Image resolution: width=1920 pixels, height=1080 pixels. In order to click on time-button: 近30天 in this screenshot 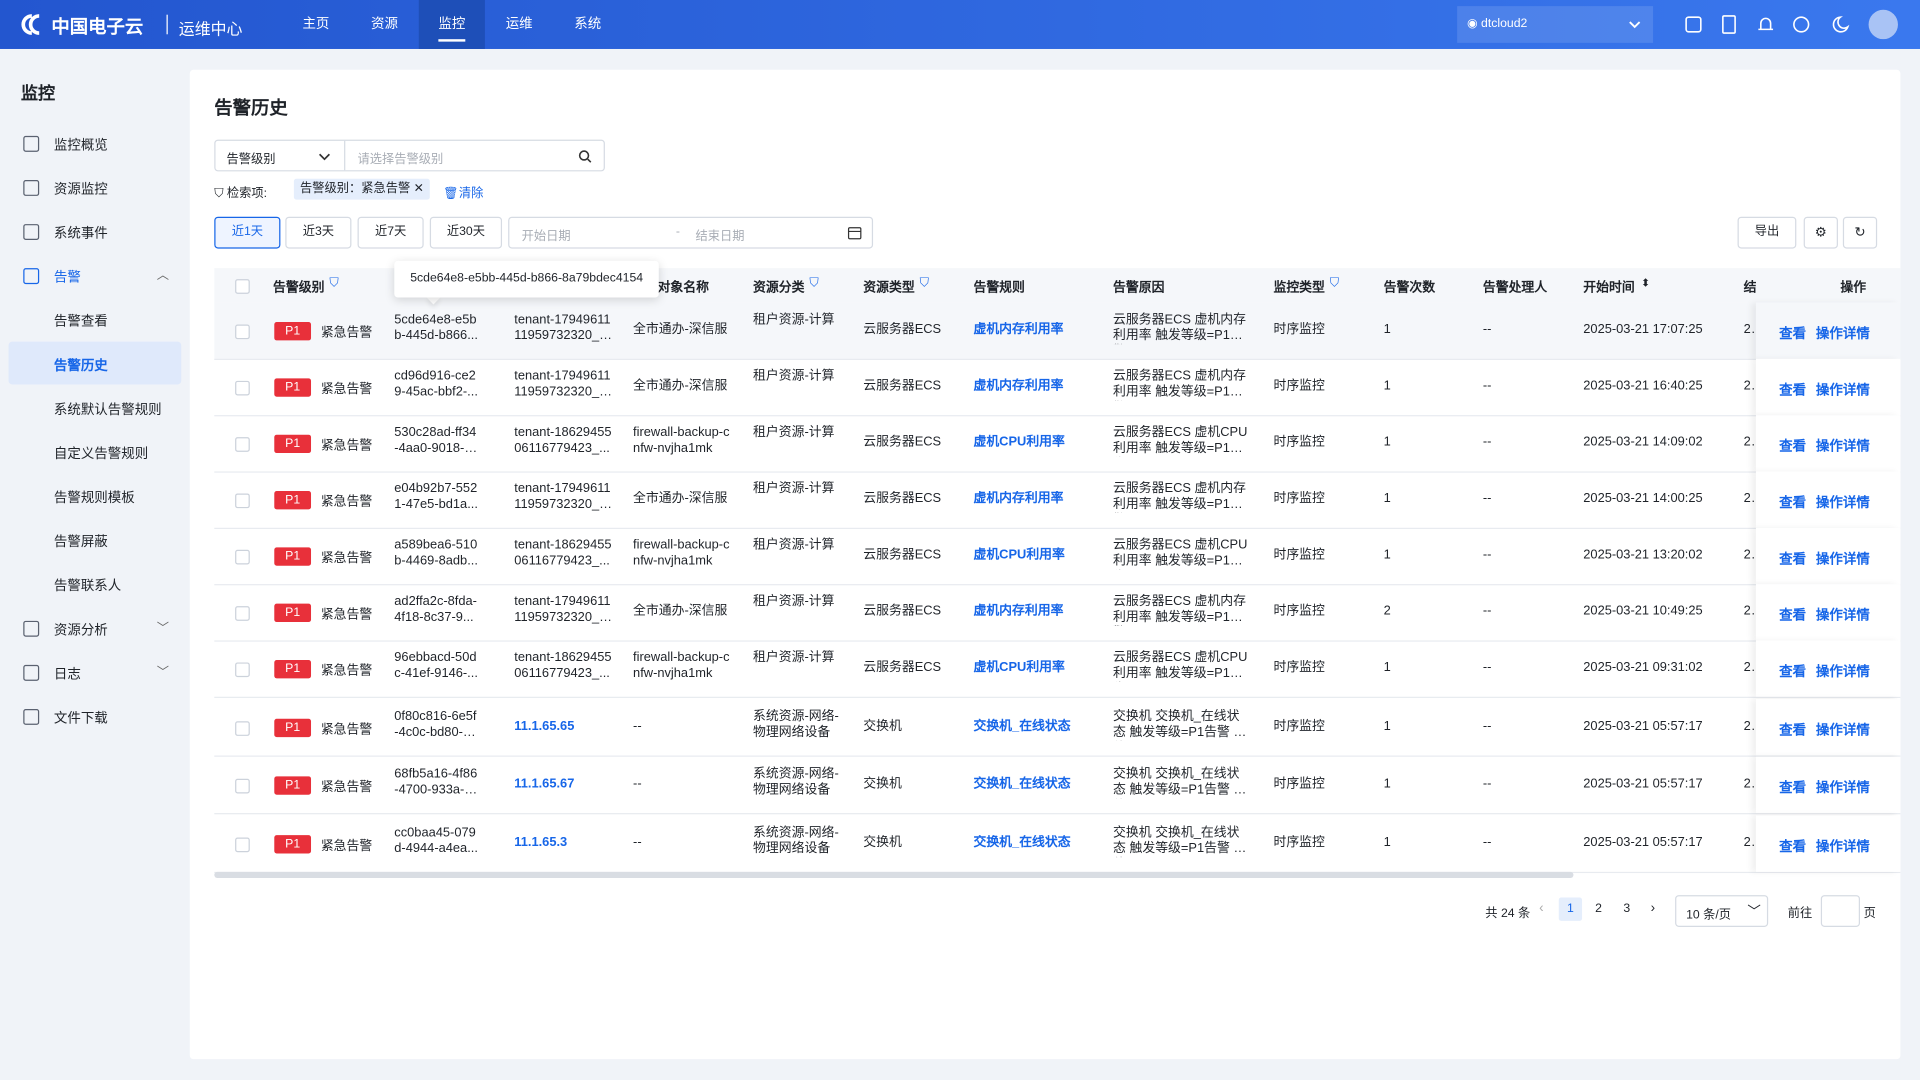, I will do `click(466, 232)`.